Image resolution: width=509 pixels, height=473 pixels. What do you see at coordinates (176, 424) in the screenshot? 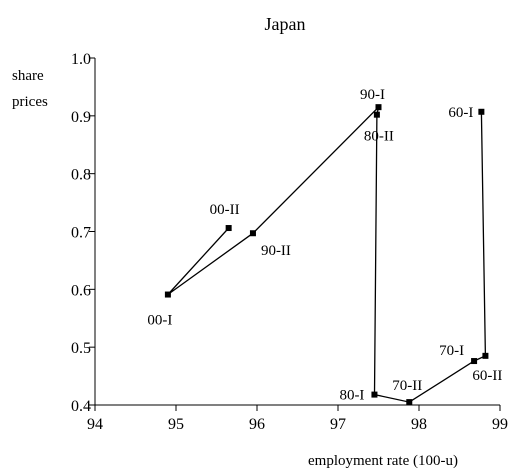
I see `x-tick-label: 95` at bounding box center [176, 424].